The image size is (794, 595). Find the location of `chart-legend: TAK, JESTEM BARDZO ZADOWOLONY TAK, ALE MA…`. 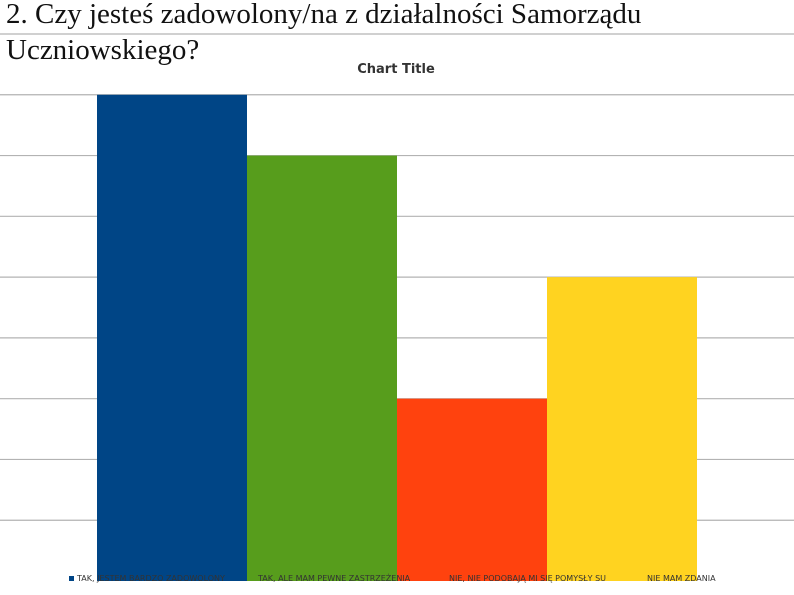

chart-legend: TAK, JESTEM BARDZO ZADOWOLONY TAK, ALE MA… is located at coordinates (392, 578).